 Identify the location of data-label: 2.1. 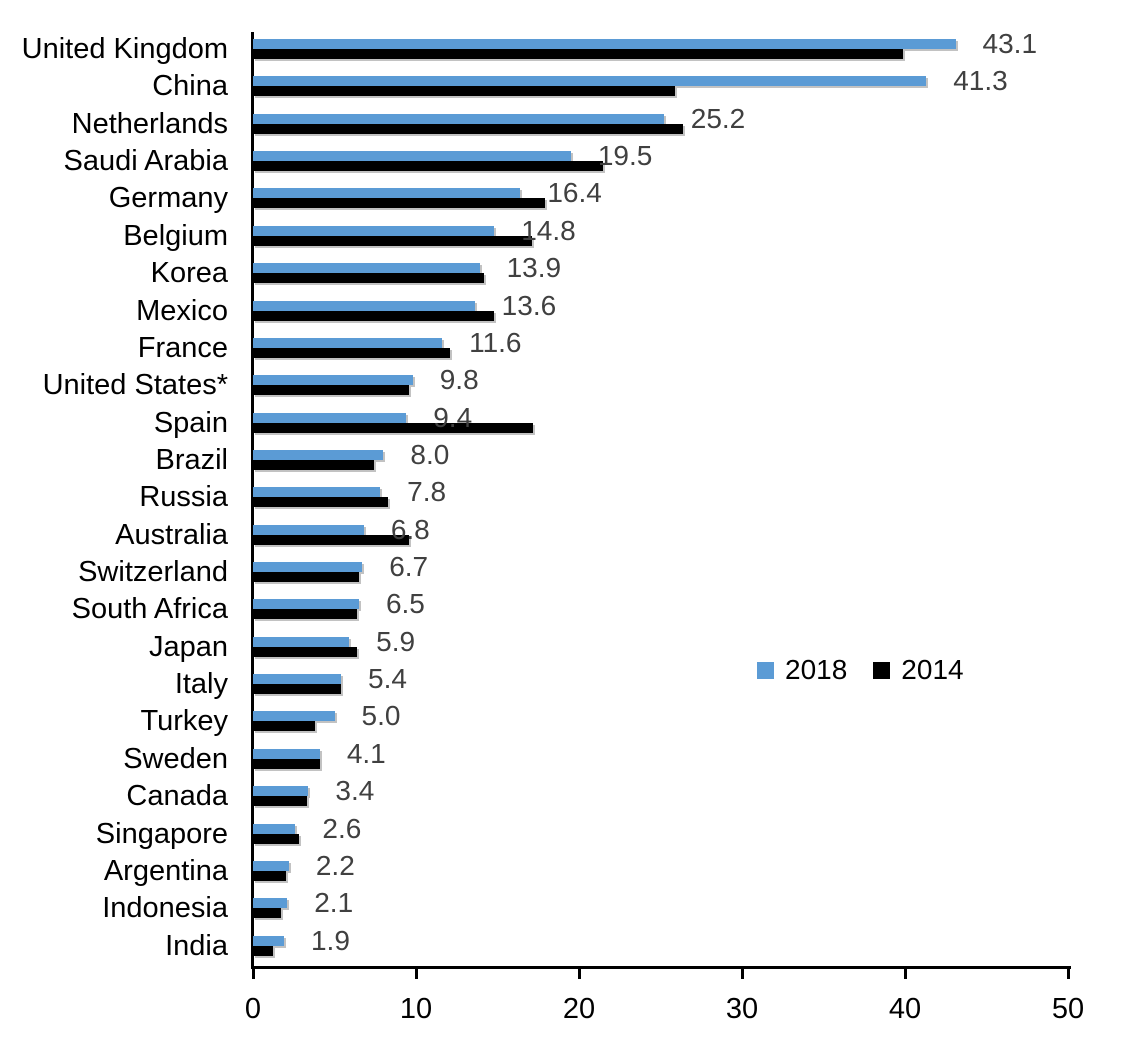
(334, 903).